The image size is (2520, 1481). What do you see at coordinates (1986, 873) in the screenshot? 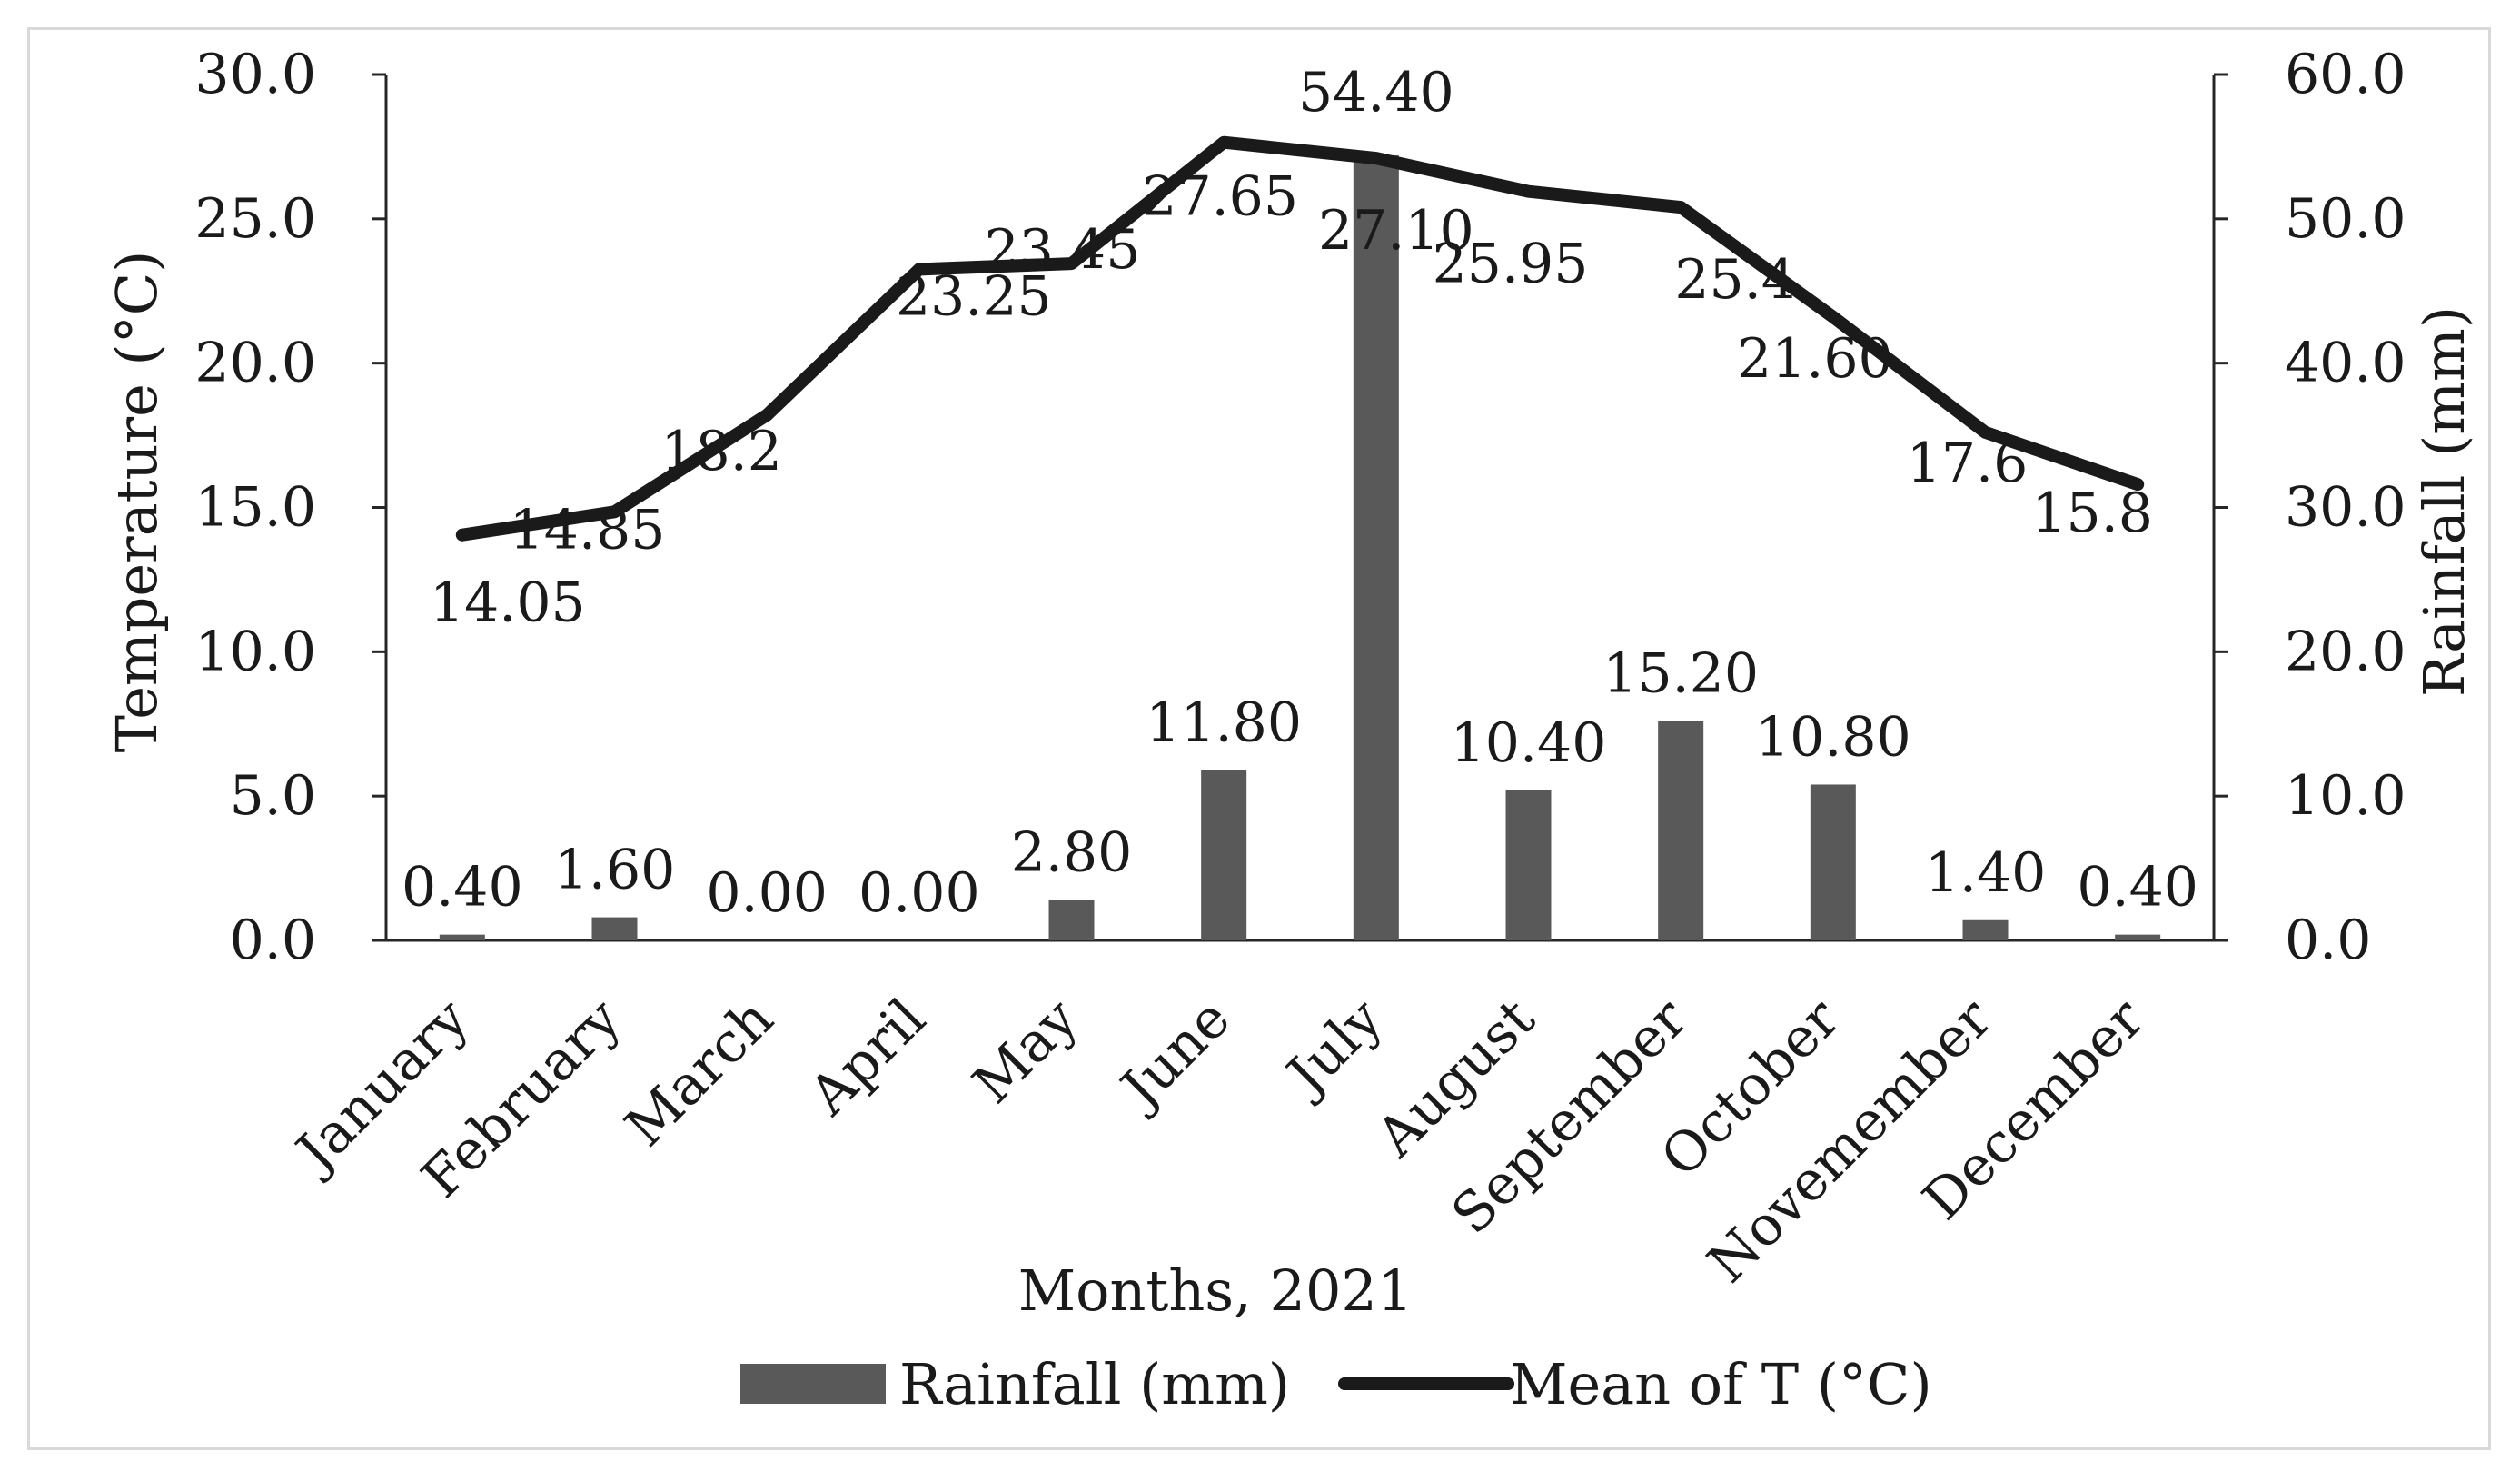
I see `rainfall-data-label: 1.40` at bounding box center [1986, 873].